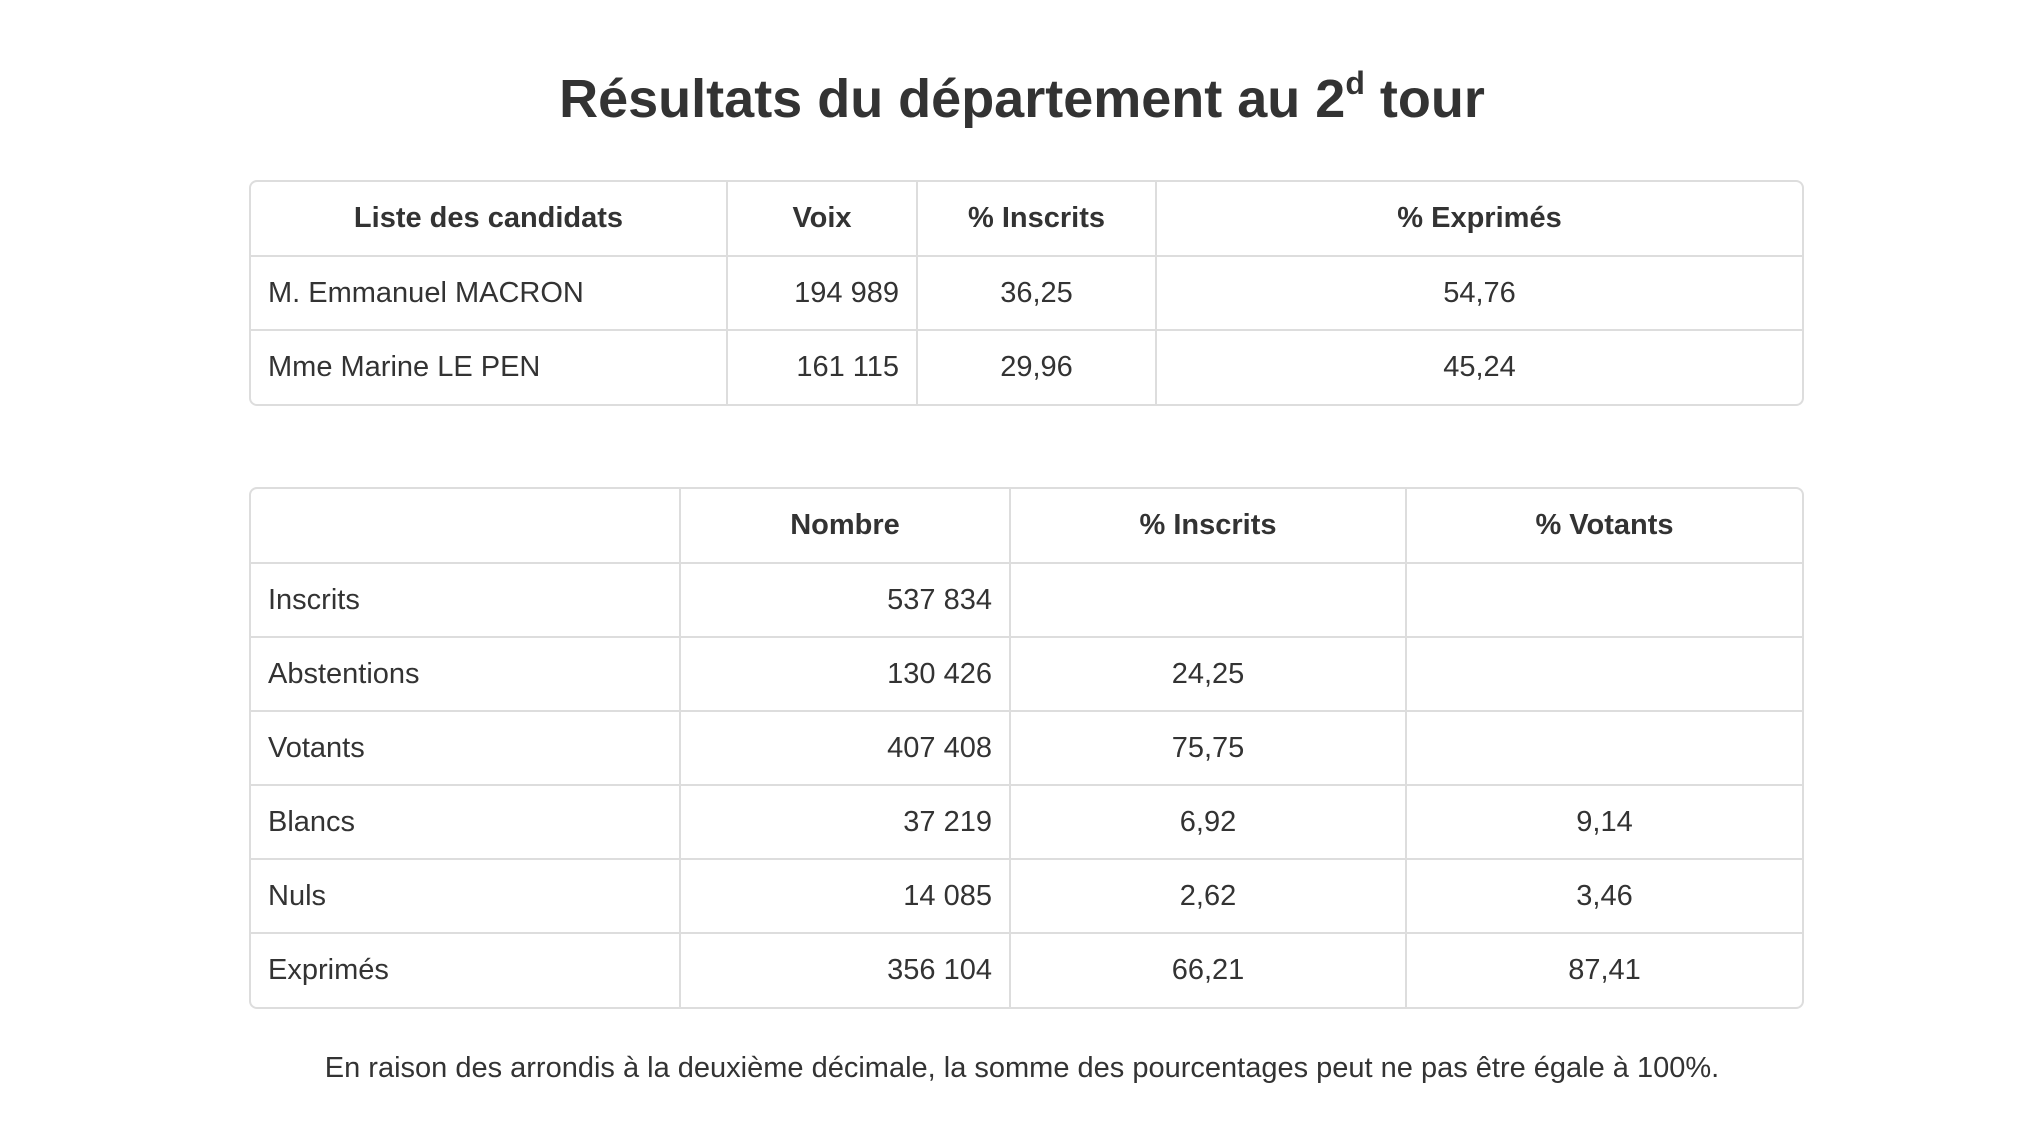 The image size is (2044, 1130). I want to click on table-row: Nuls 14 085 2,62 3,46, so click(1026, 896).